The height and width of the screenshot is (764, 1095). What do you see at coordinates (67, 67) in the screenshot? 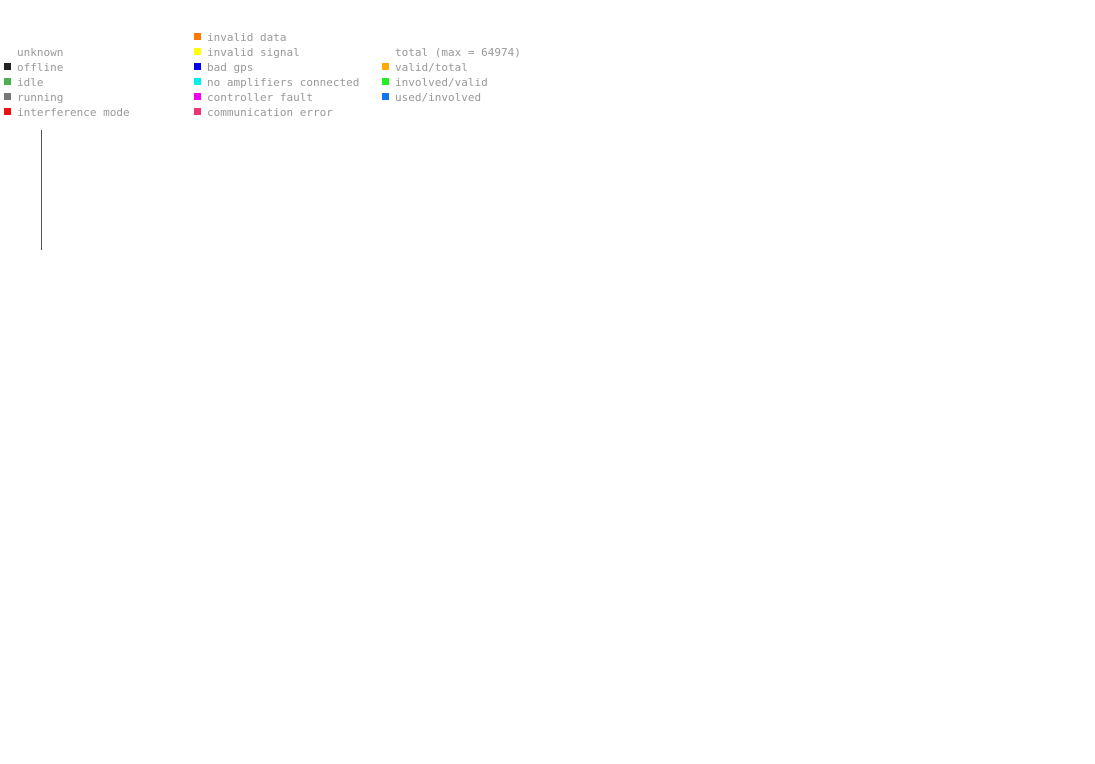
I see `legend-item-offline: offline` at bounding box center [67, 67].